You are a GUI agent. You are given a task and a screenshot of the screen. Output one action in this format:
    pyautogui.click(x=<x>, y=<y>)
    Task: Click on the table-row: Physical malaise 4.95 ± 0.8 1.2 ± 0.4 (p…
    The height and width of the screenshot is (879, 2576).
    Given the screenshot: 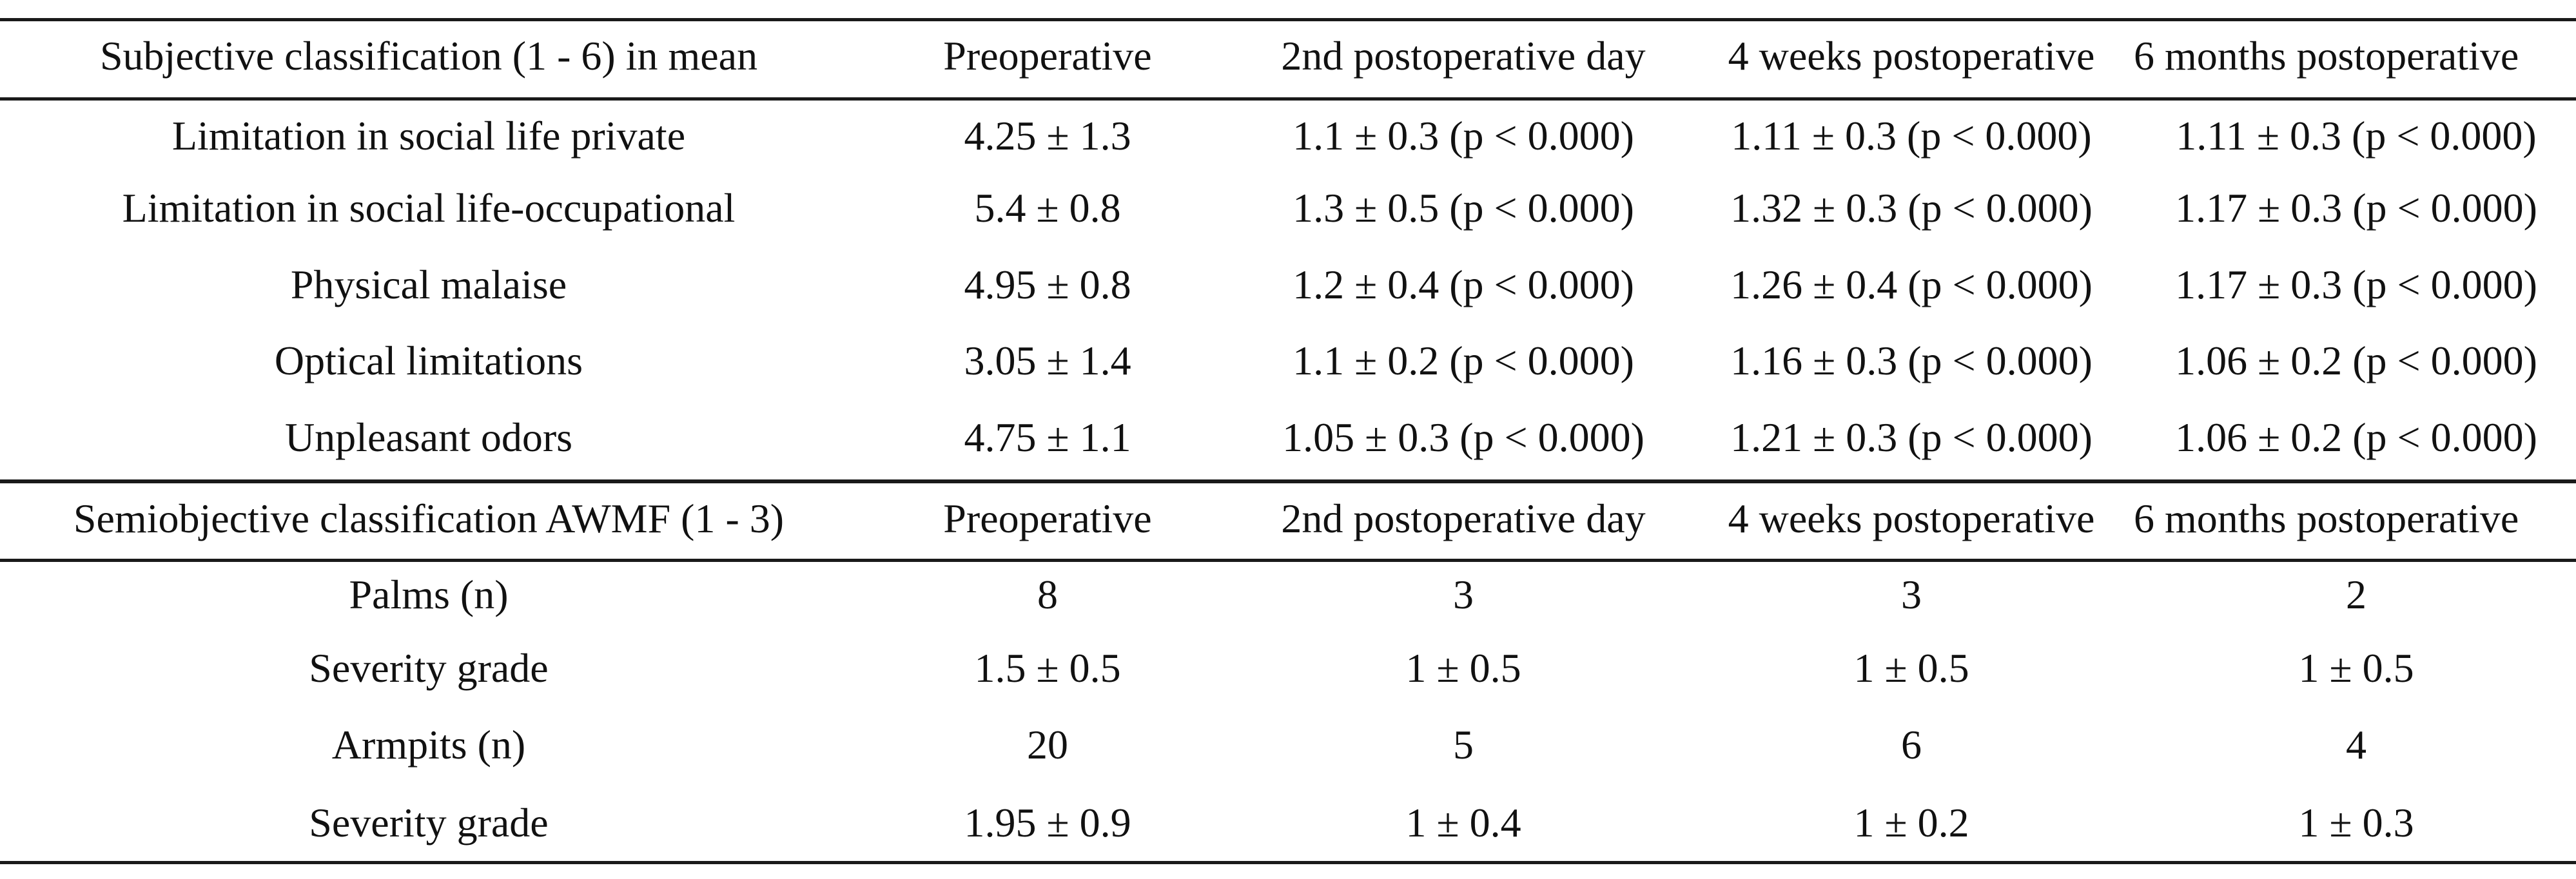 What is the action you would take?
    pyautogui.click(x=1288, y=284)
    